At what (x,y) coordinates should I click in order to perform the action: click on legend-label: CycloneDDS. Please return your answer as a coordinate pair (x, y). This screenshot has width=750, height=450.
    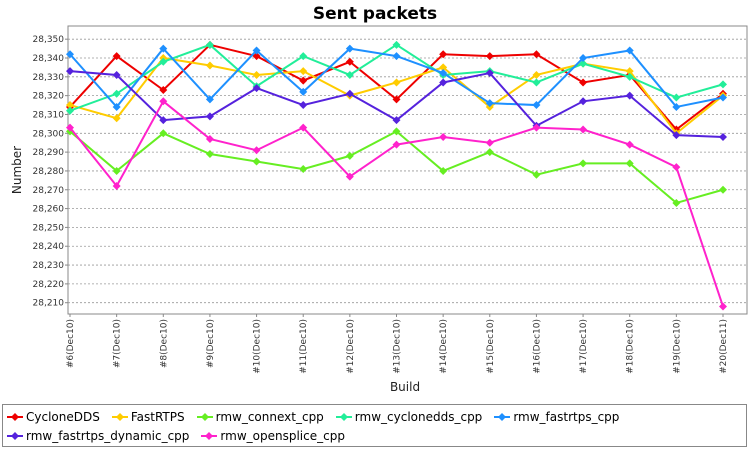
    Looking at the image, I should click on (63, 417).